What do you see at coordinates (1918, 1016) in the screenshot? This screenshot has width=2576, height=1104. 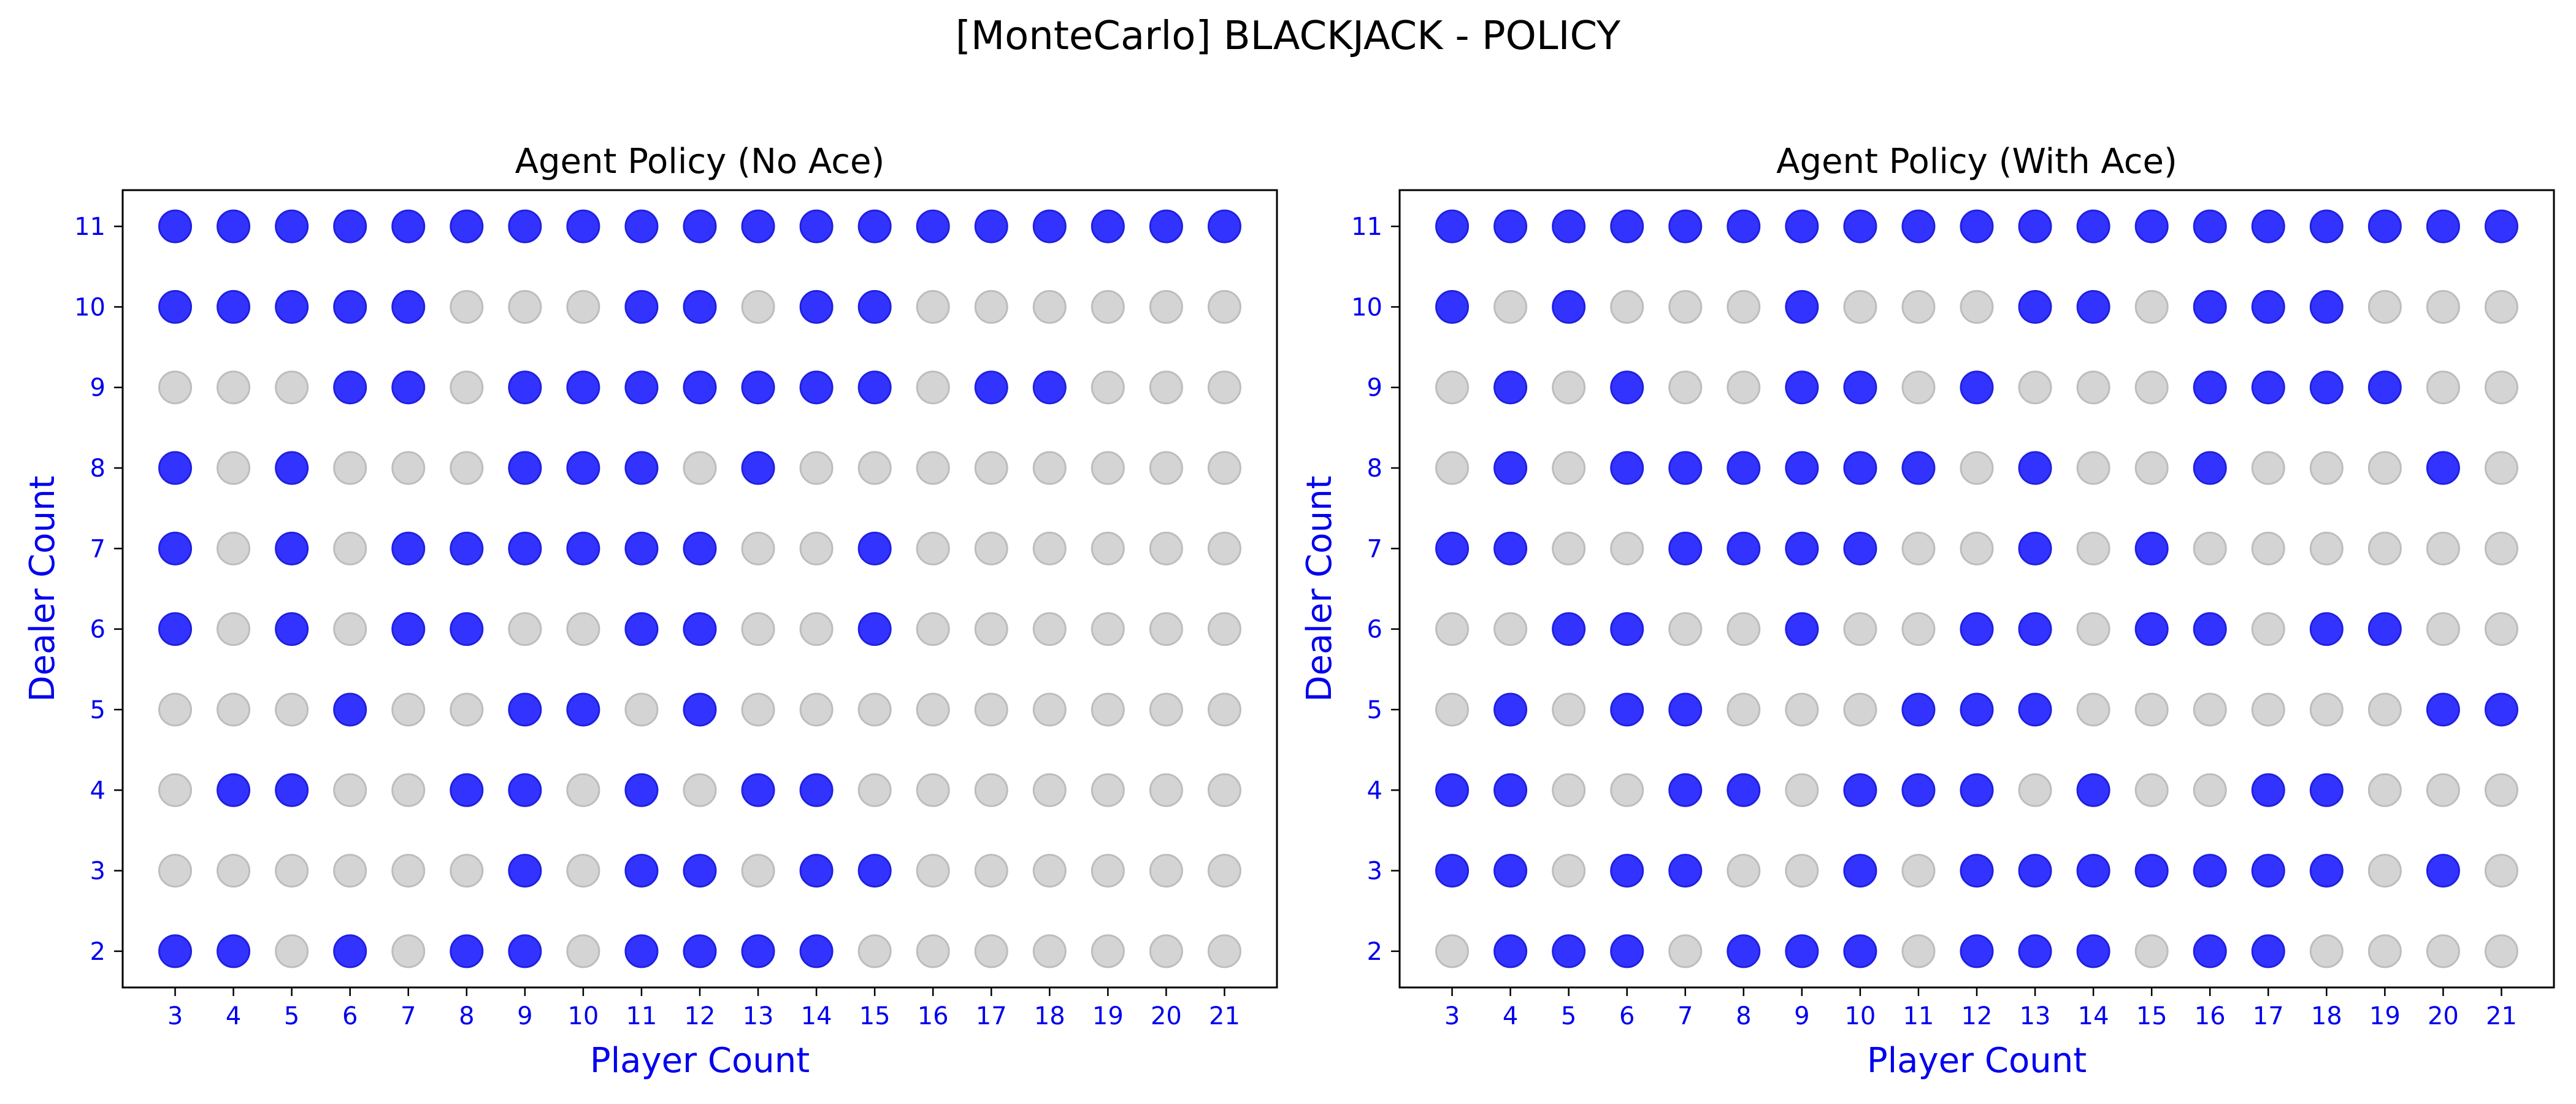 I see `x-tick-label: 11` at bounding box center [1918, 1016].